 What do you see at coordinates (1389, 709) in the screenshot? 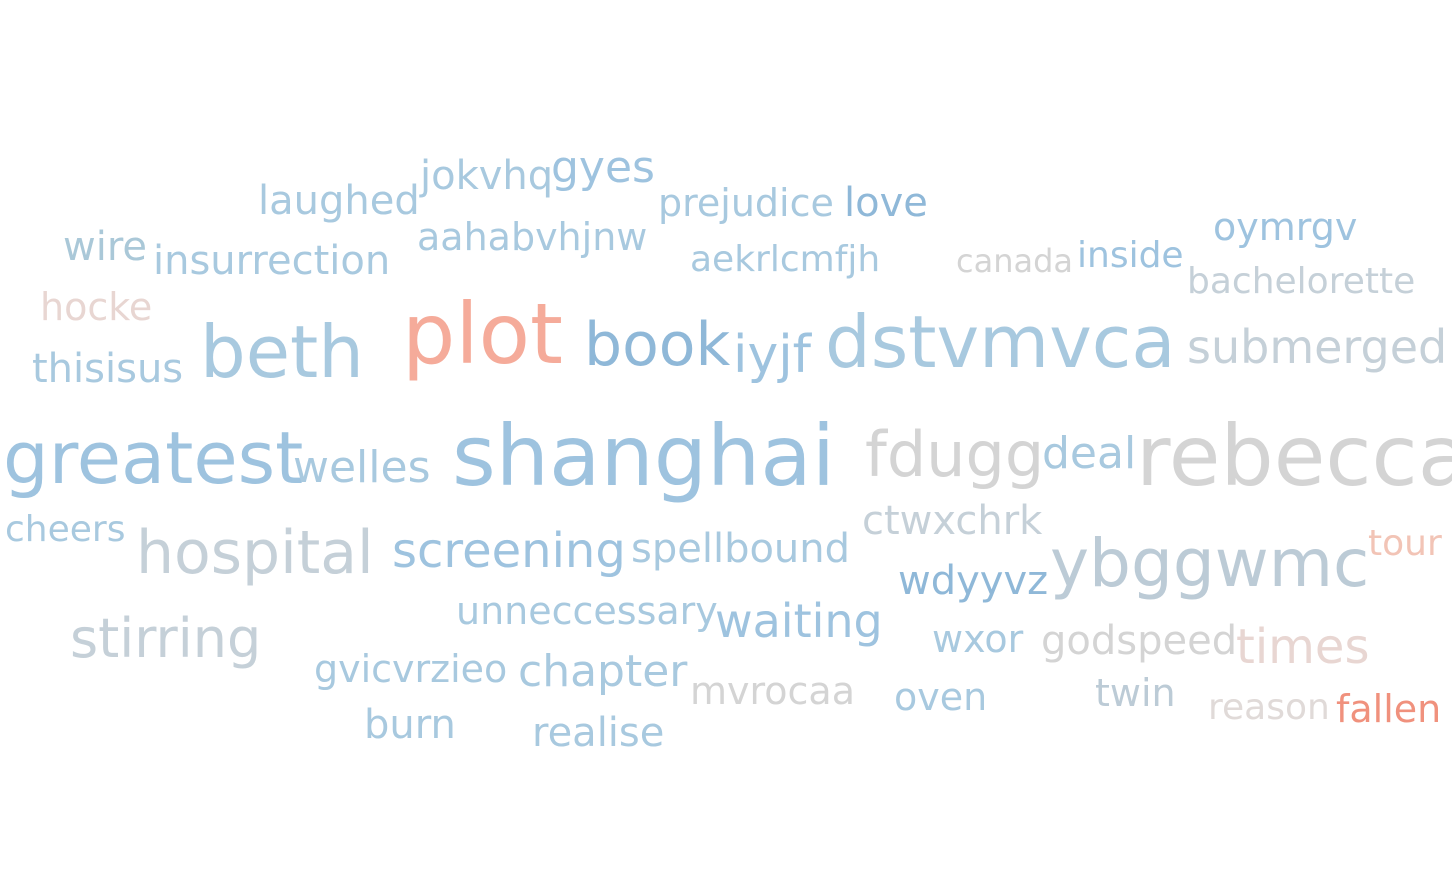
I see `word-fallen: fallen` at bounding box center [1389, 709].